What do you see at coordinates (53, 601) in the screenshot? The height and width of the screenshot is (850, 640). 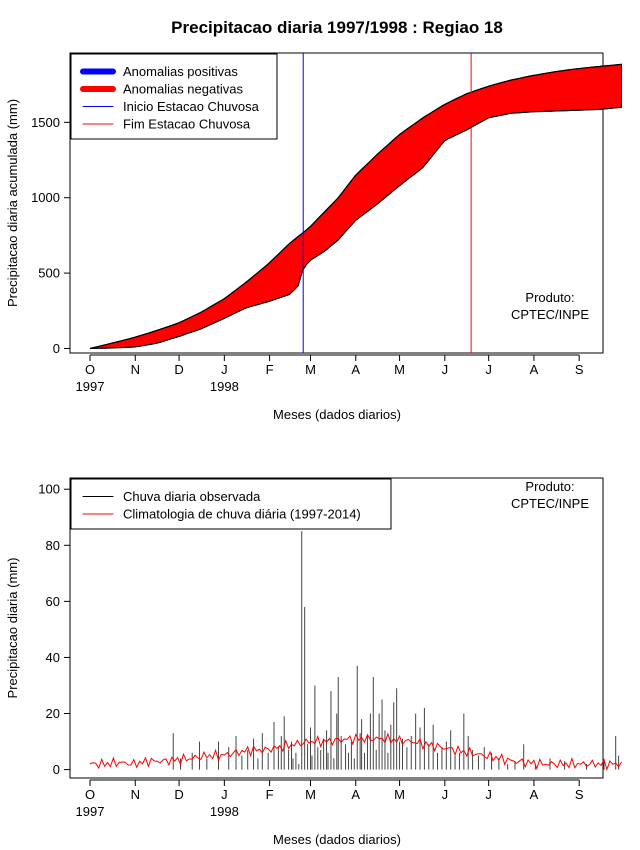 I see `y-tick-label: 60` at bounding box center [53, 601].